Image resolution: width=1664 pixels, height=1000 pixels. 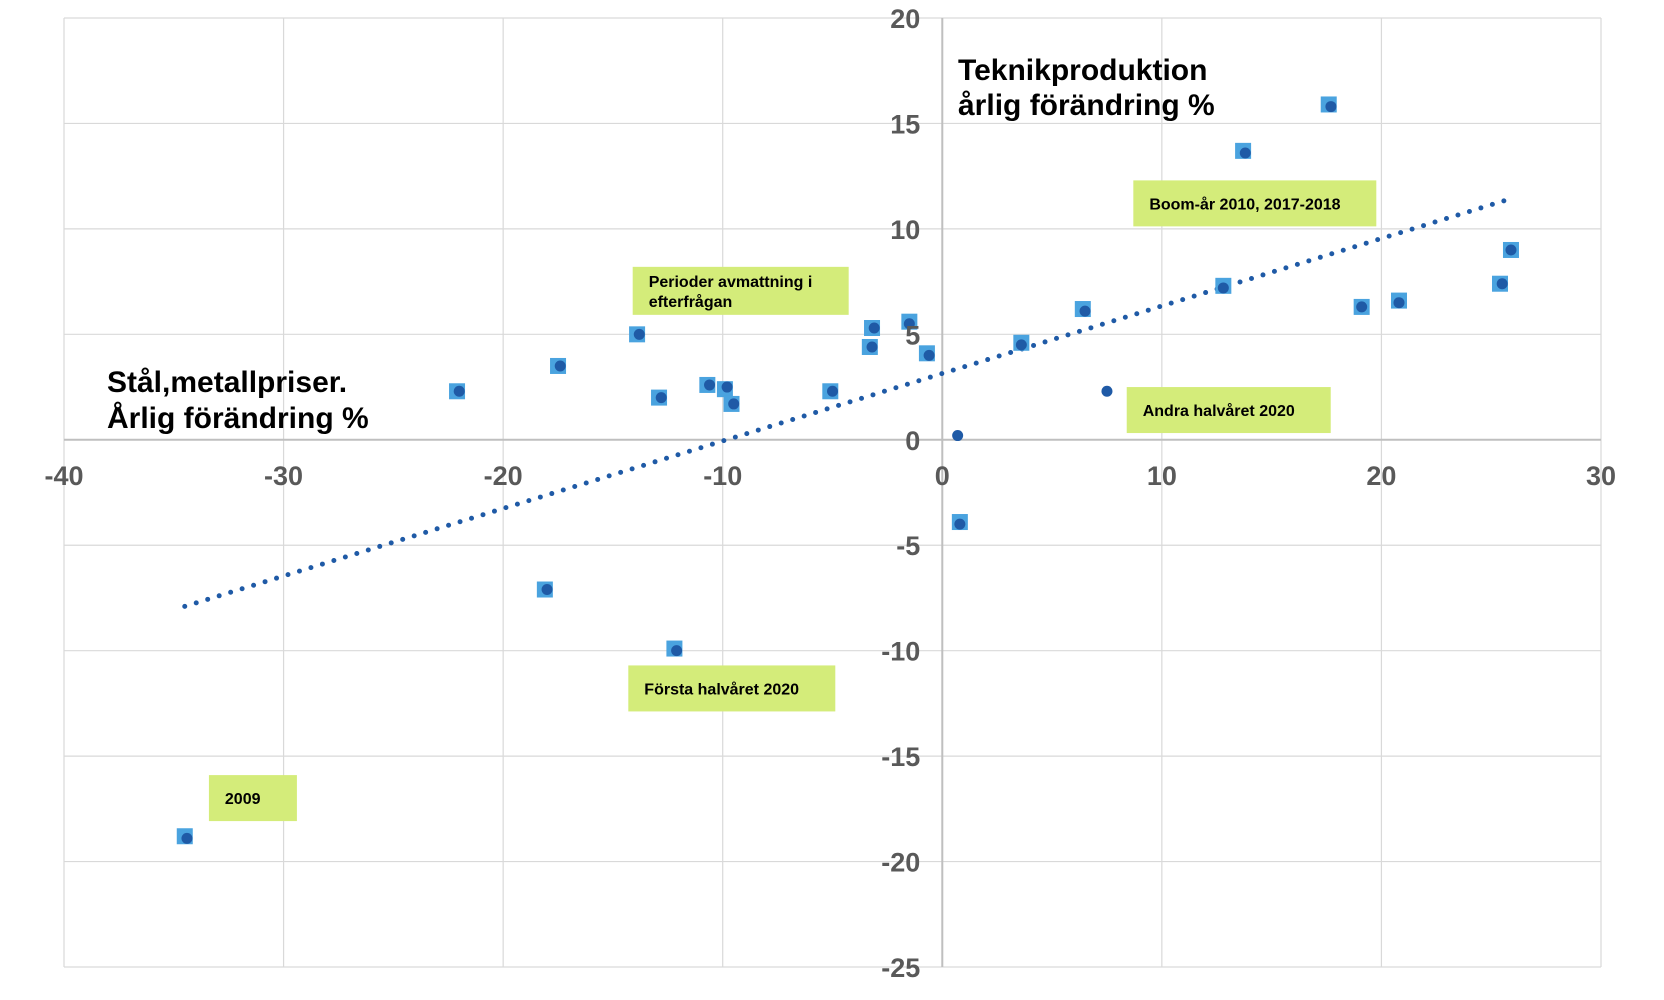 I want to click on x-tick-label: -10, so click(x=722, y=476).